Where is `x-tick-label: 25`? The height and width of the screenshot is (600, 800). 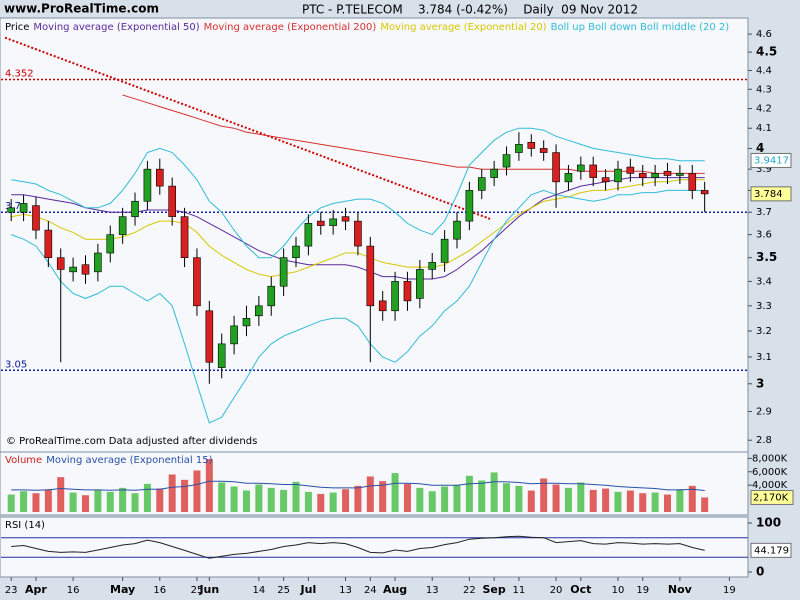
x-tick-label: 25 is located at coordinates (283, 590).